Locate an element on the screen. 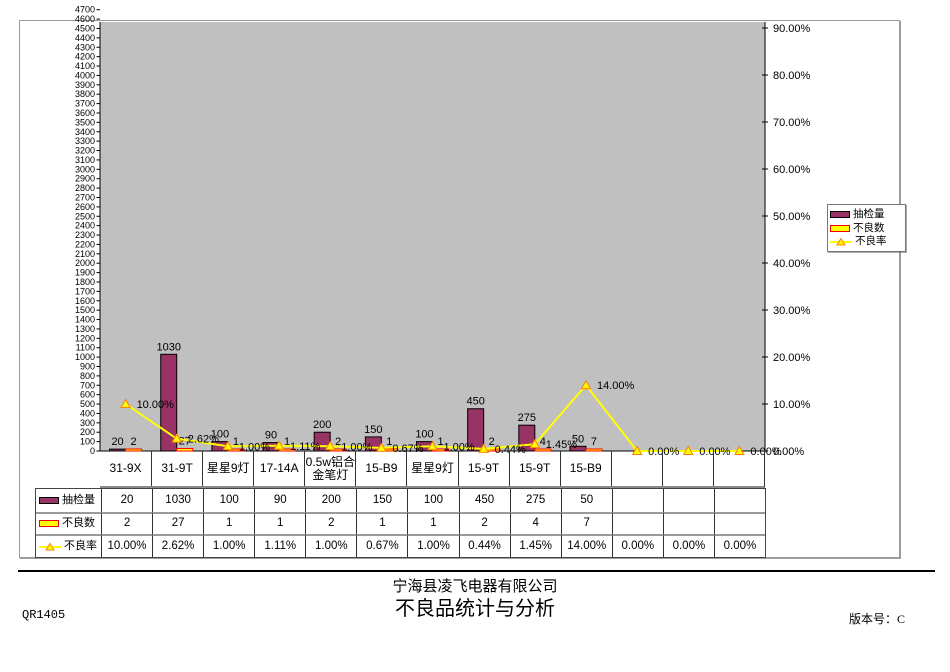  table-row-label: 不良率 is located at coordinates (80, 546).